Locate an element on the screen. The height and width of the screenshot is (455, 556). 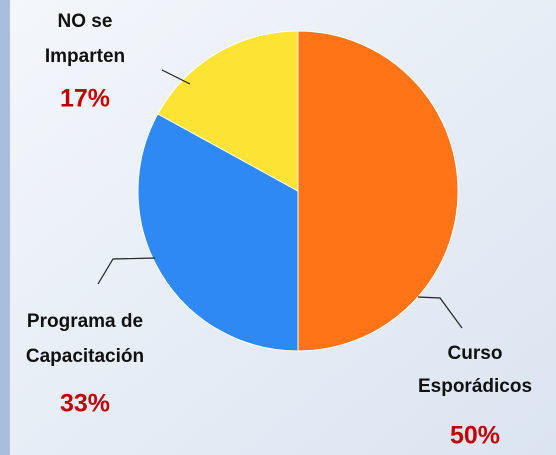
value-label: 33% is located at coordinates (85, 404).